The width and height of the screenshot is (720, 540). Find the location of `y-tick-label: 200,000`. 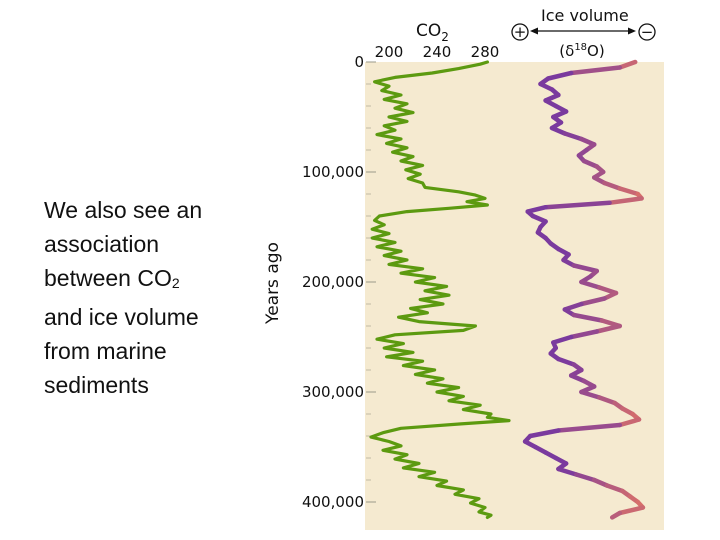

y-tick-label: 200,000 is located at coordinates (333, 282).